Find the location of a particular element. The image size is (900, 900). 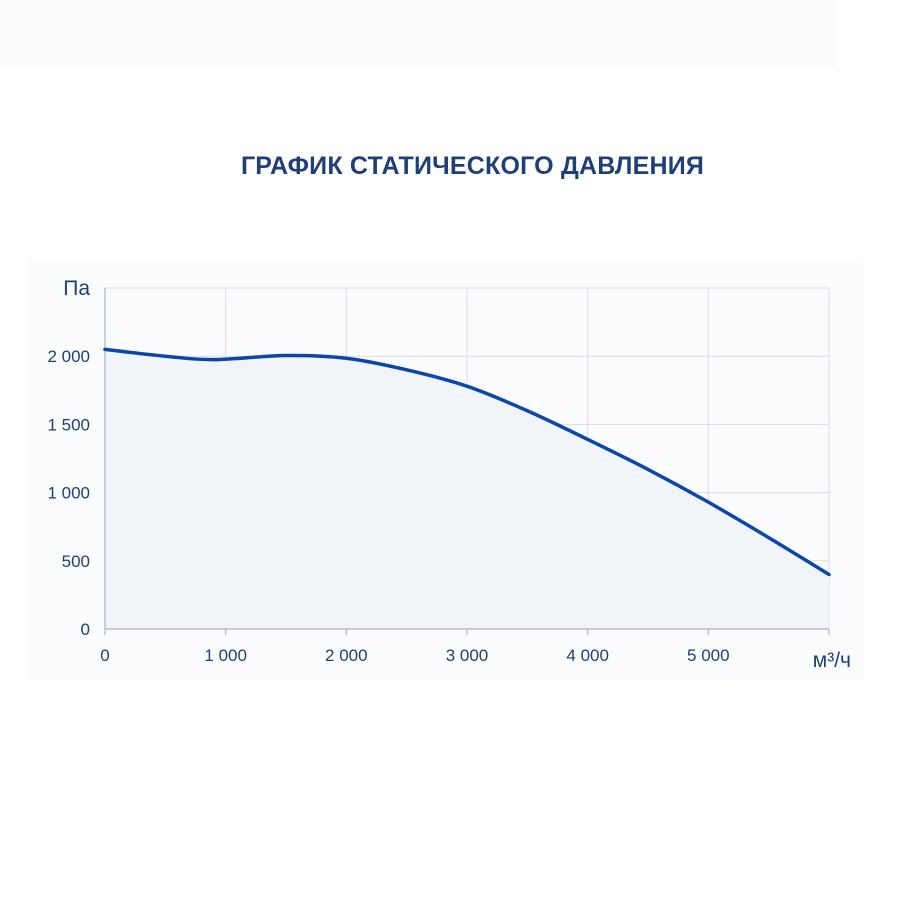

chart-title: ГРАФИК СТАТИЧЕСКОГО ДАВЛЕНИЯ is located at coordinates (472, 166).